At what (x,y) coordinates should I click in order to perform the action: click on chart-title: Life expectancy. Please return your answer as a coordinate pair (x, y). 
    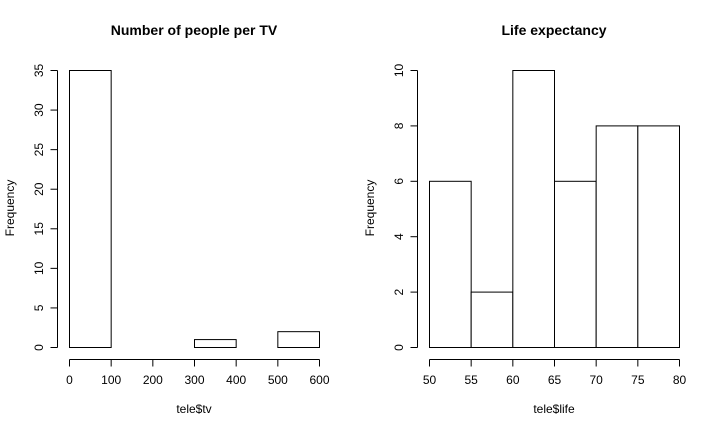
    Looking at the image, I should click on (553, 30).